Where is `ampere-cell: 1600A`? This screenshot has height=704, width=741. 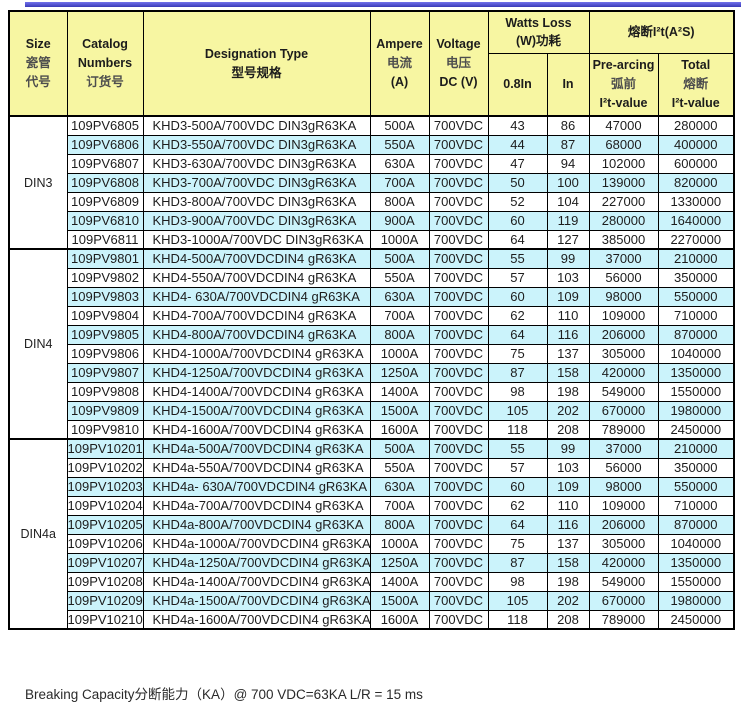 ampere-cell: 1600A is located at coordinates (399, 429).